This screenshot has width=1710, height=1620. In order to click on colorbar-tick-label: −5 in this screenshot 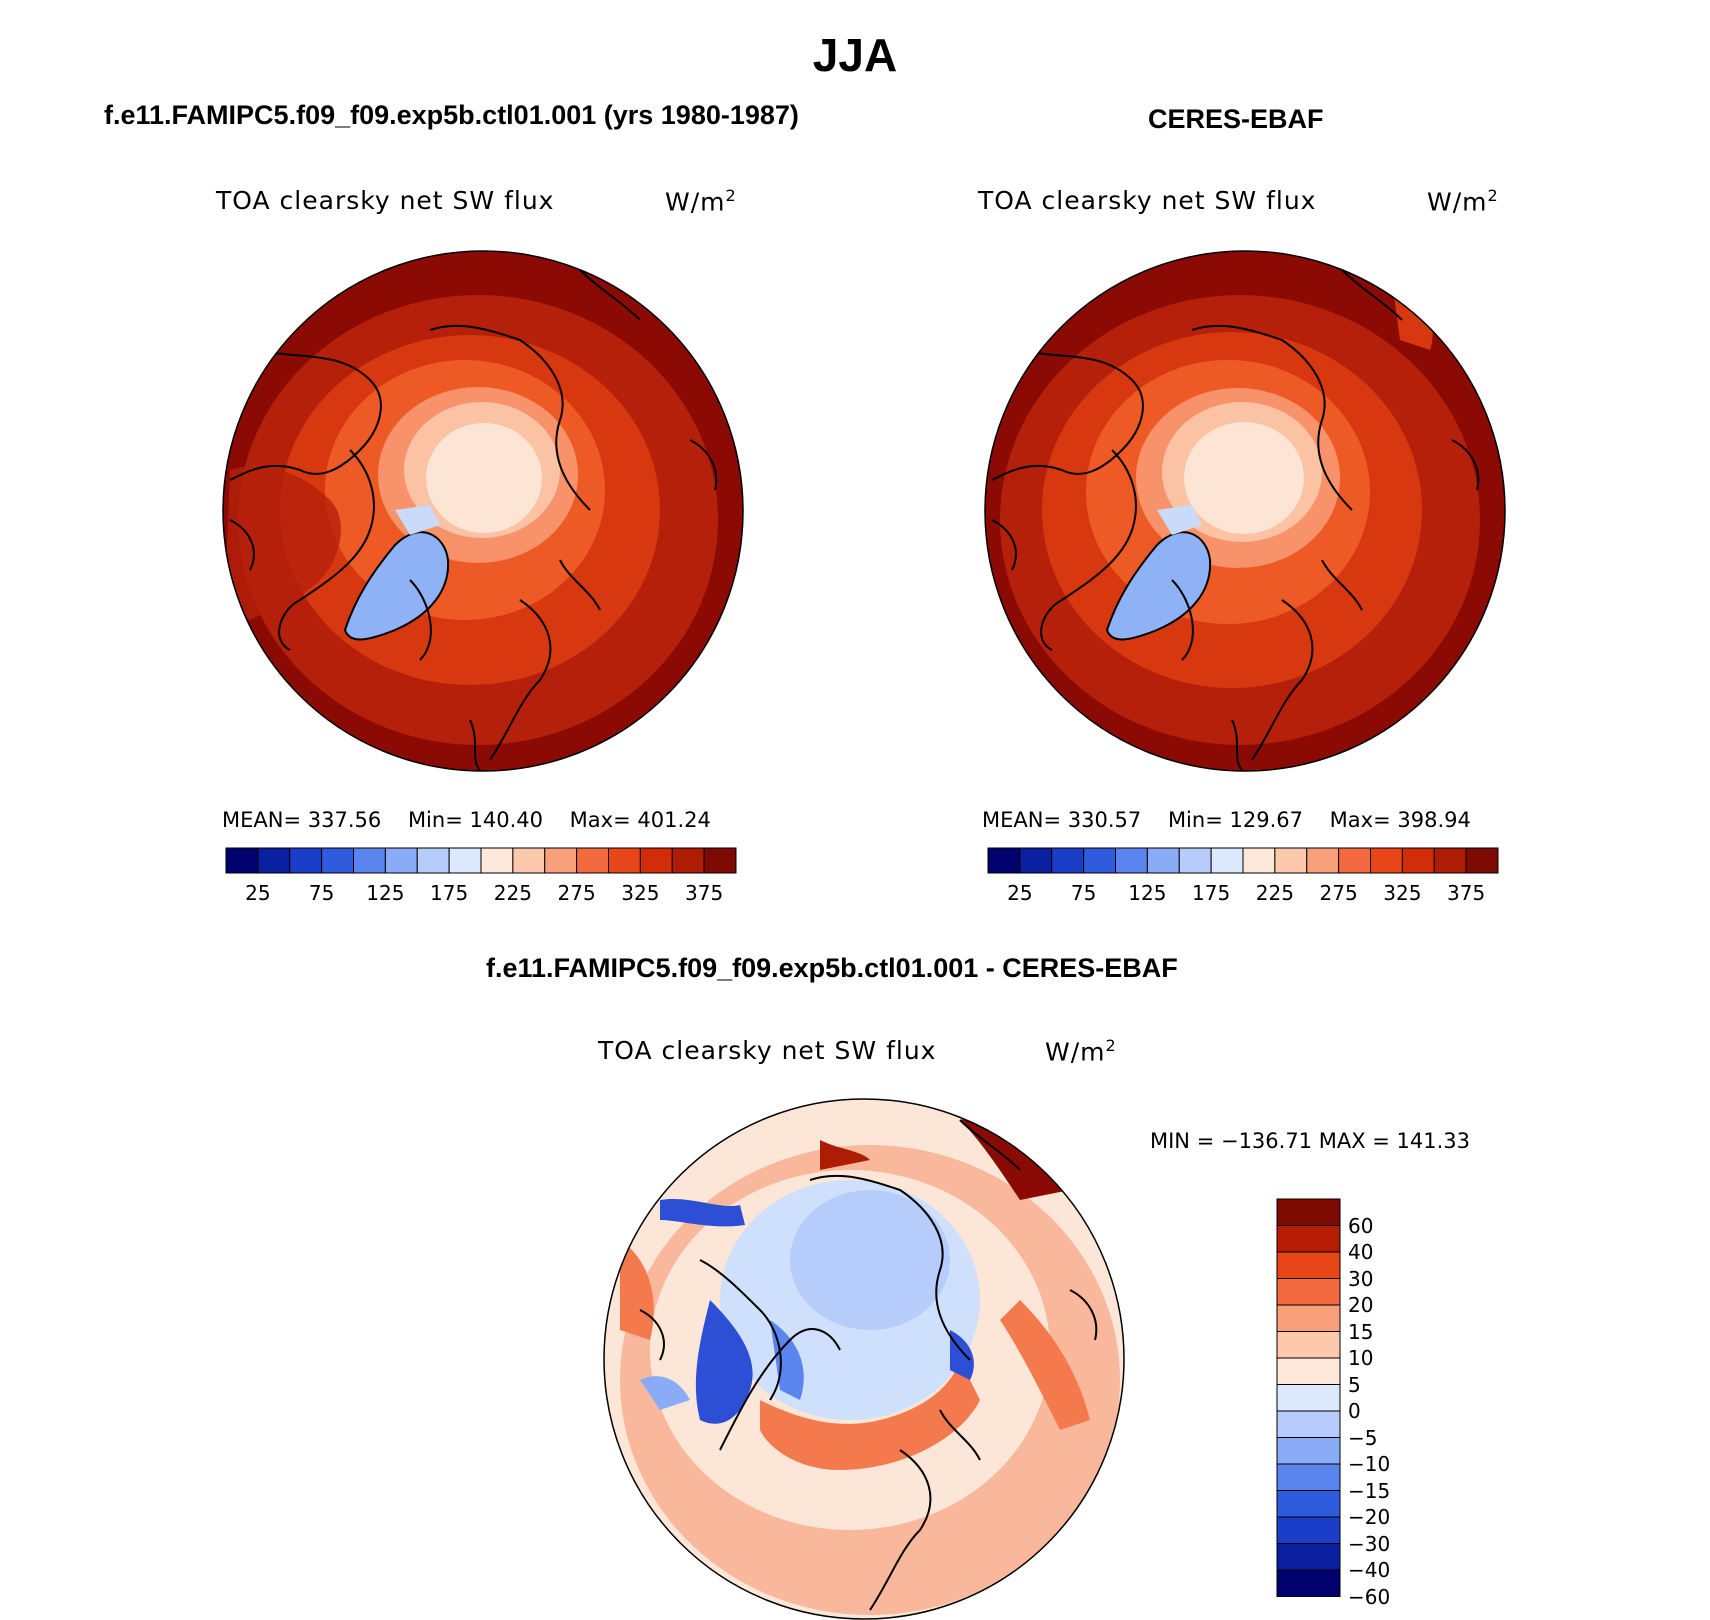, I will do `click(1363, 1437)`.